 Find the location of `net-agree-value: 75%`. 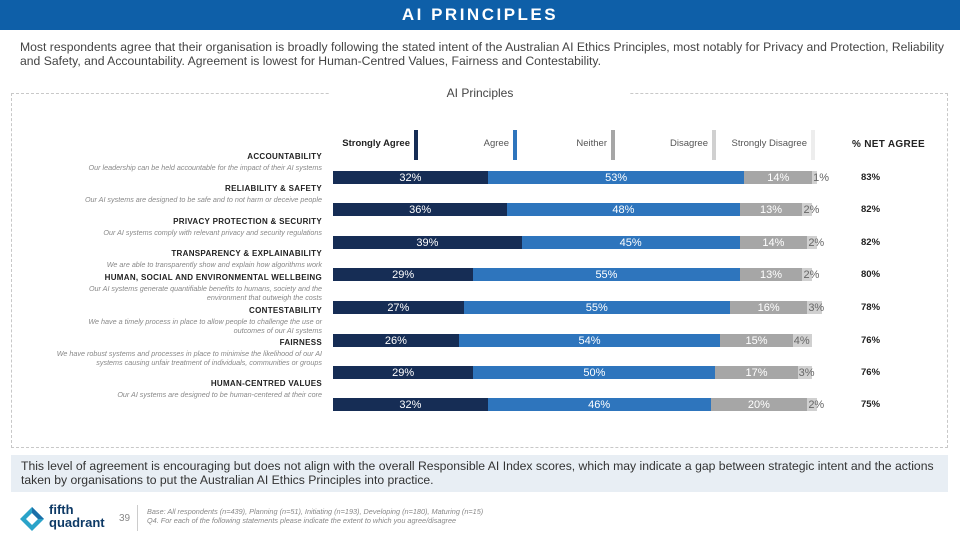

net-agree-value: 75% is located at coordinates (871, 404).